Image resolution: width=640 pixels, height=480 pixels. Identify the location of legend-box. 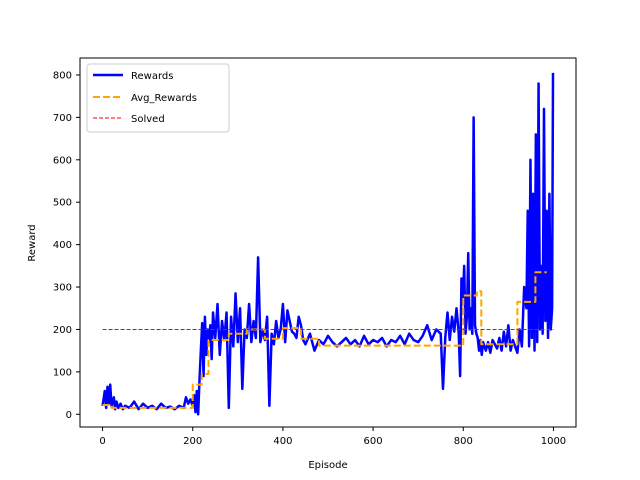
(158, 98).